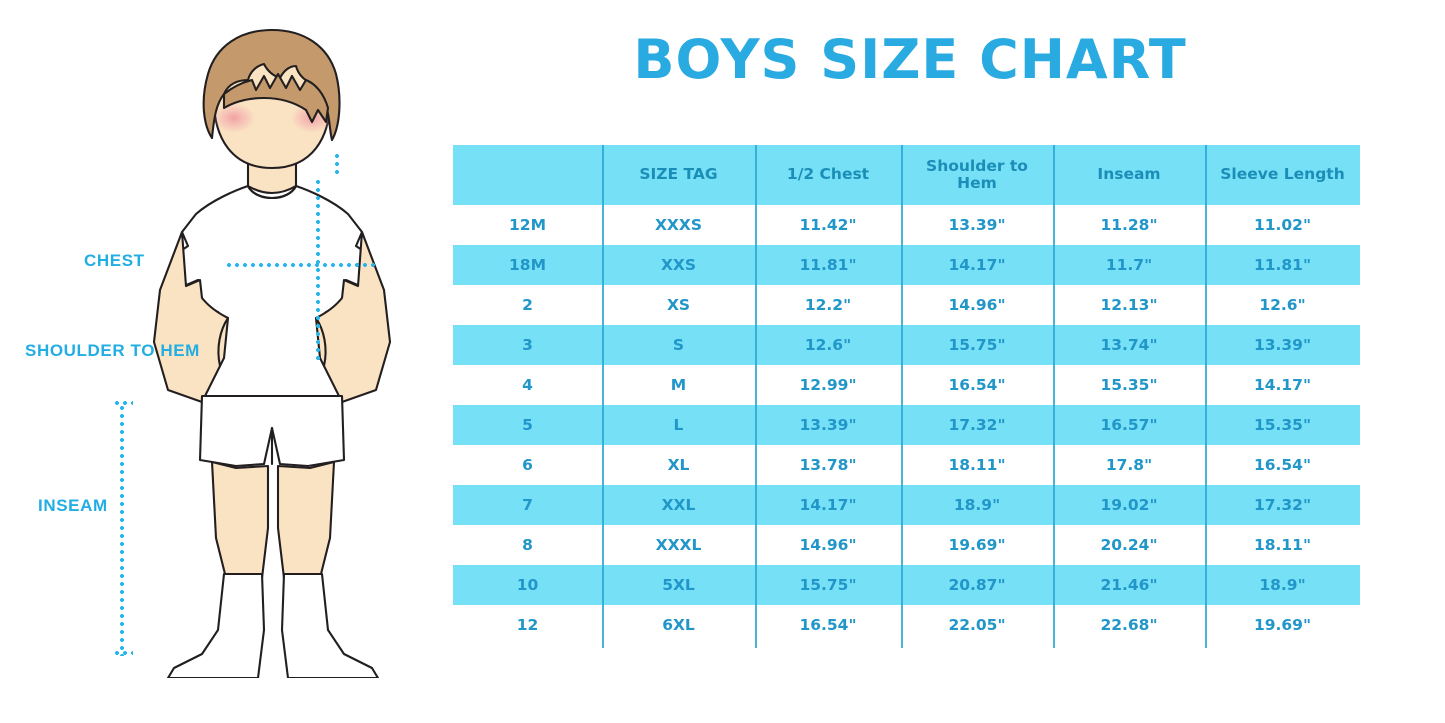  I want to click on table-row: 4 M 12.99" 16.54" 15.35" 14.17", so click(906, 385).